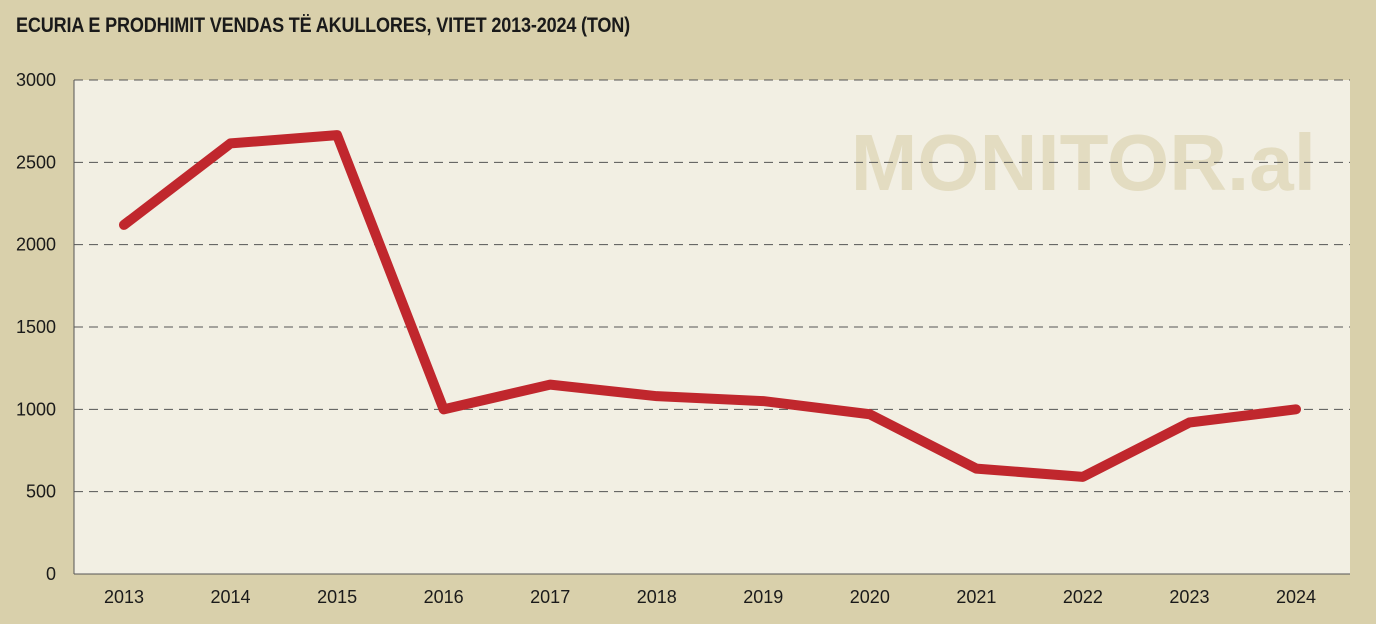 The image size is (1376, 624). I want to click on y-tick-label: 1500, so click(36, 327).